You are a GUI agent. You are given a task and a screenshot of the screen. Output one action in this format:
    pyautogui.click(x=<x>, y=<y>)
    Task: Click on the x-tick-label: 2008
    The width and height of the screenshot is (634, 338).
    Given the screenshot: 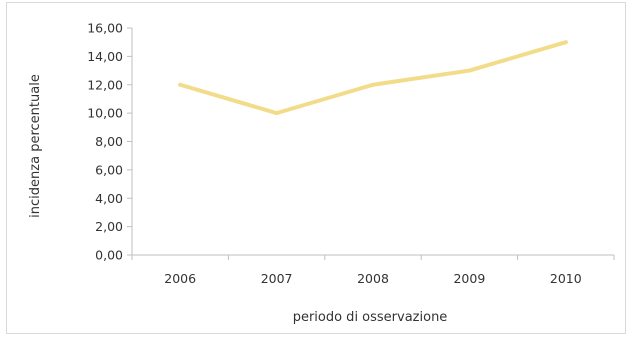 What is the action you would take?
    pyautogui.click(x=373, y=278)
    